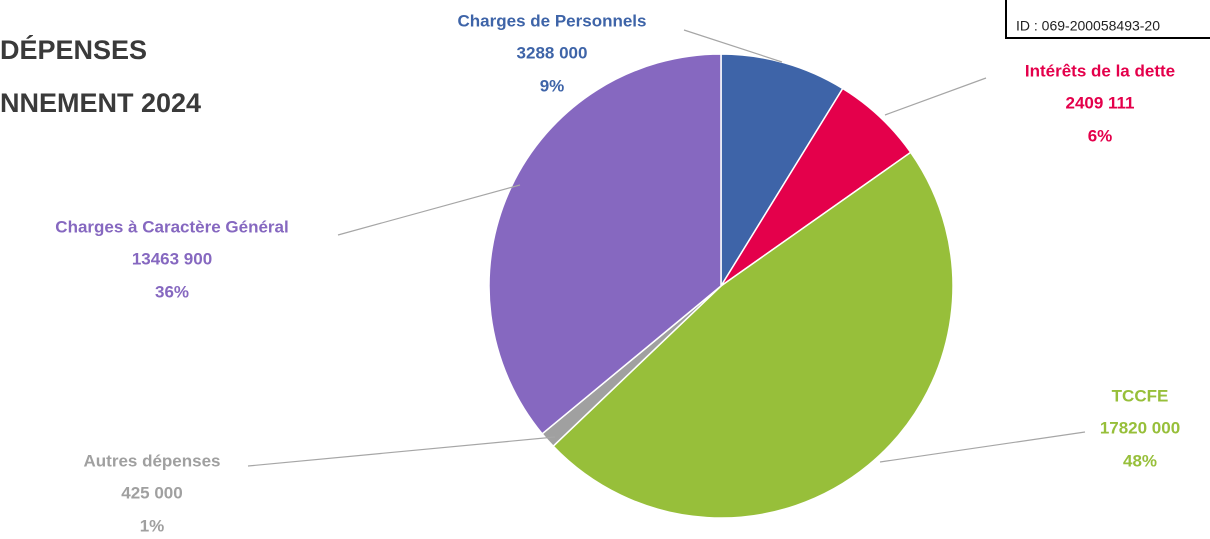 The image size is (1210, 539). Describe the element at coordinates (552, 20) in the screenshot. I see `category-label: Charges de Personnels` at that location.